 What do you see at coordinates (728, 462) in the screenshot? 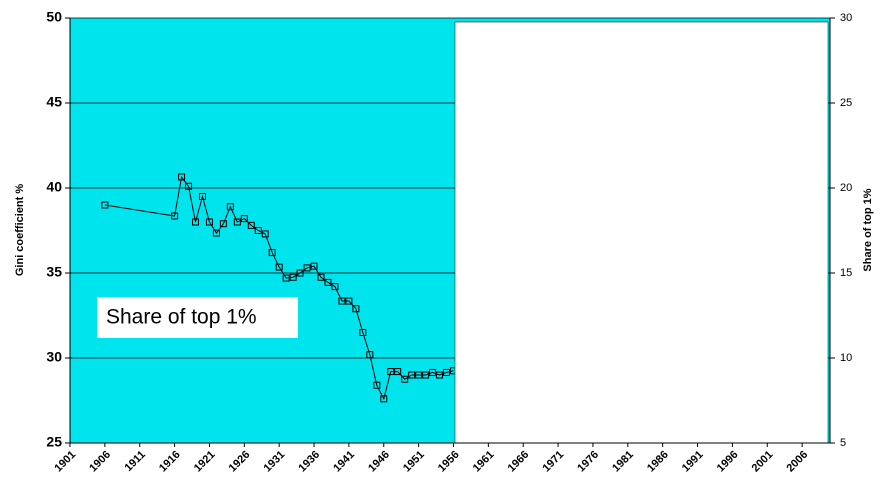
I see `x-tick-label: 1996` at bounding box center [728, 462].